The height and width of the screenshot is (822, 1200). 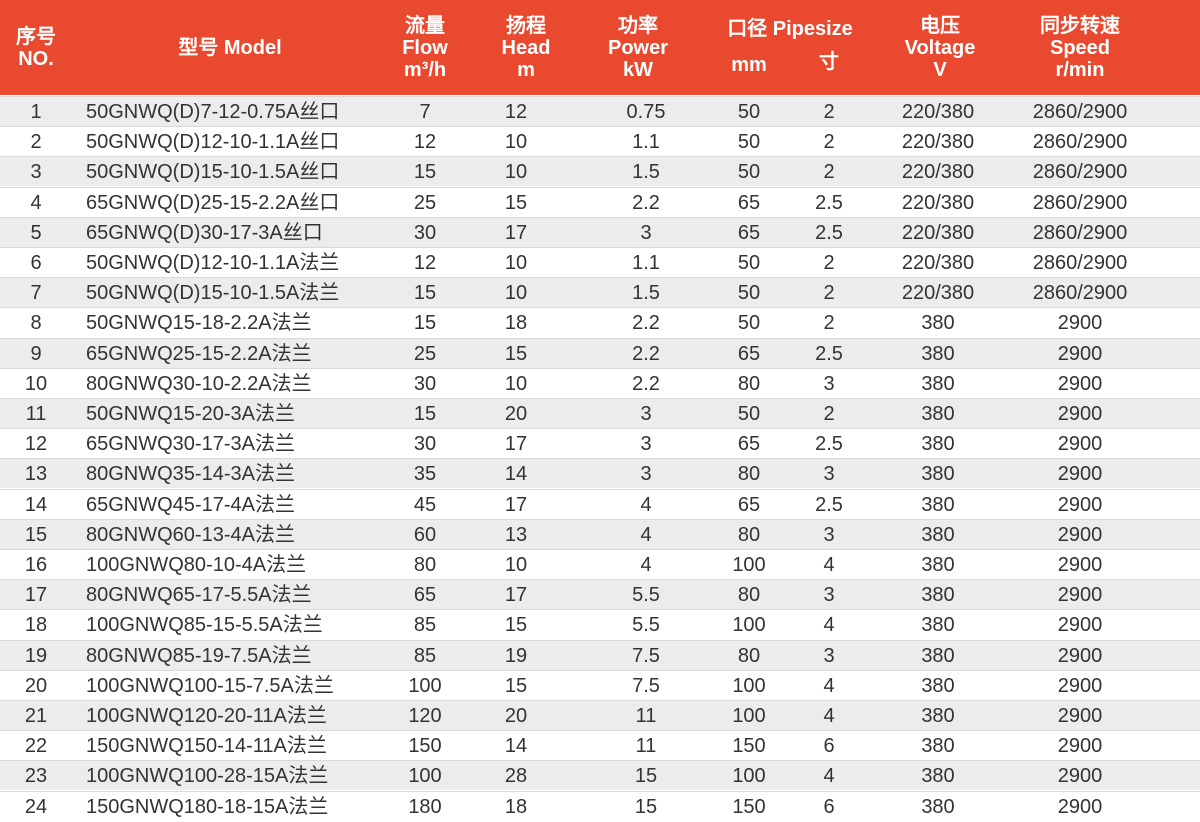 I want to click on table-row: 12 65GNWQ30-17-3A法兰 30 17 3 65 2.5 380 2900, so click(x=600, y=443).